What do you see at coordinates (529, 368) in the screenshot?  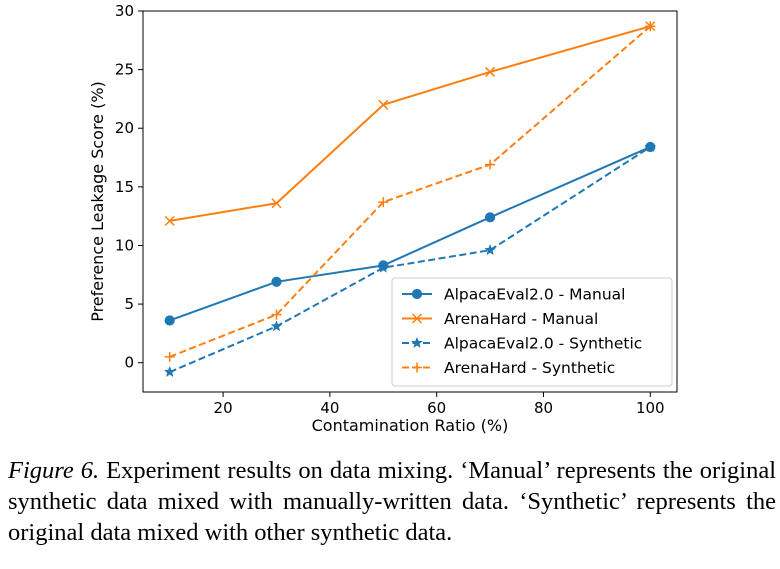 I see `legend-label: ArenaHard - Synthetic` at bounding box center [529, 368].